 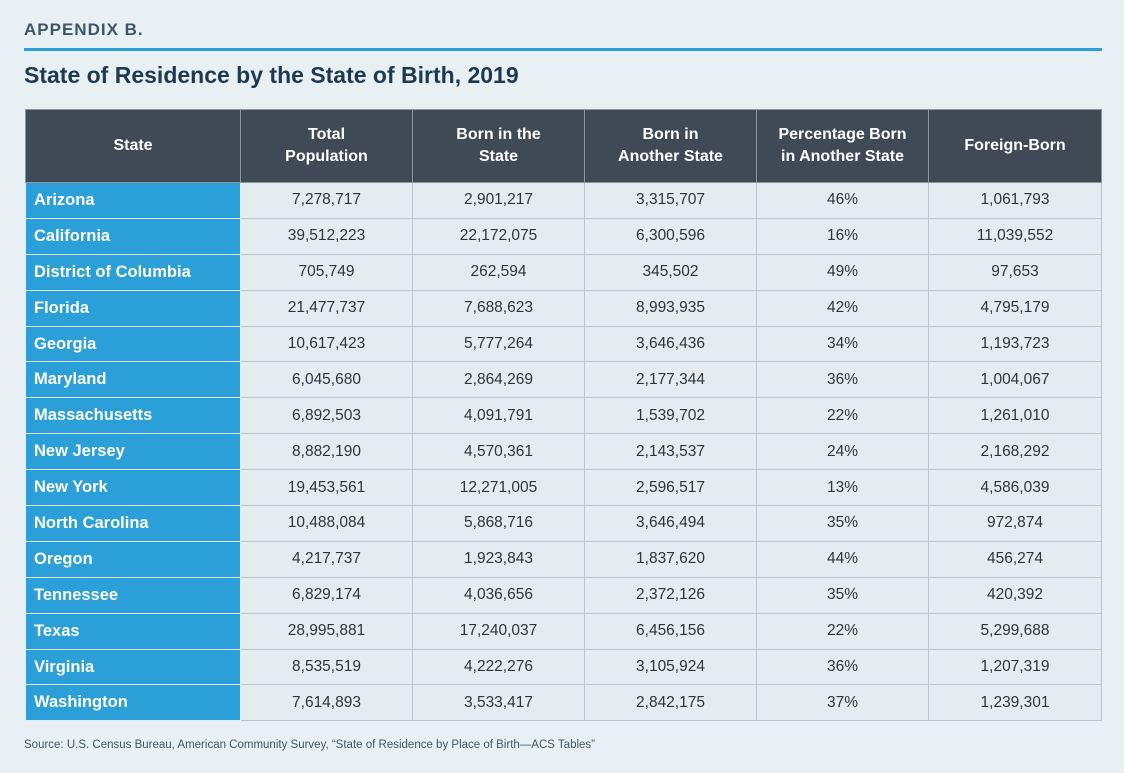 I want to click on value-cell: 1,061,793, so click(x=1015, y=200).